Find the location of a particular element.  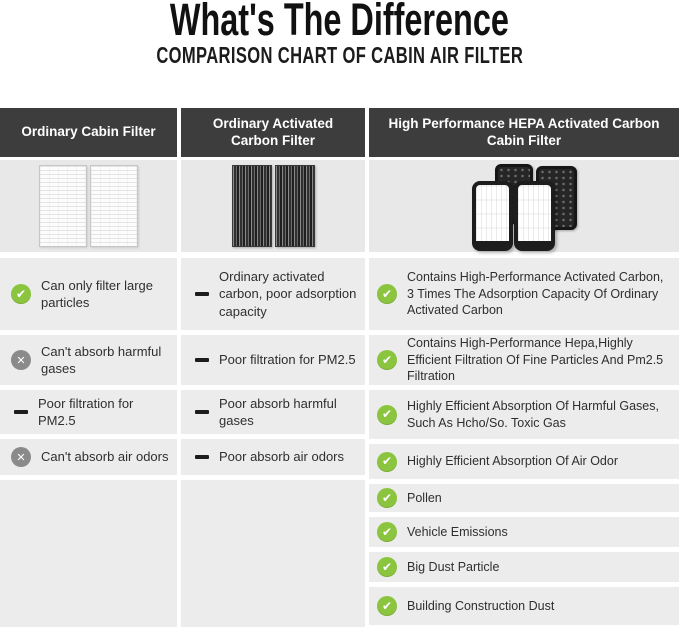

column-header-label: Ordinary Activated Carbon Filter is located at coordinates (273, 131).